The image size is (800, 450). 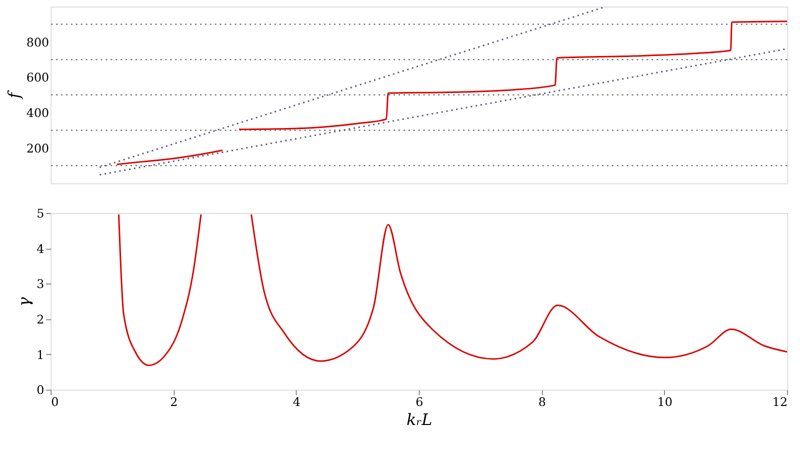 I want to click on x-tick-label: 12, so click(x=780, y=402).